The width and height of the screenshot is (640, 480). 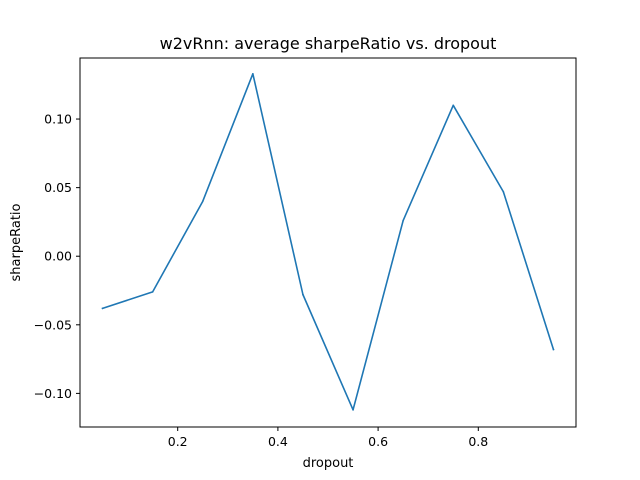 I want to click on y-axis-ticks: −0.10 −0.05 0.00 0.05 0.10, so click(x=57, y=256).